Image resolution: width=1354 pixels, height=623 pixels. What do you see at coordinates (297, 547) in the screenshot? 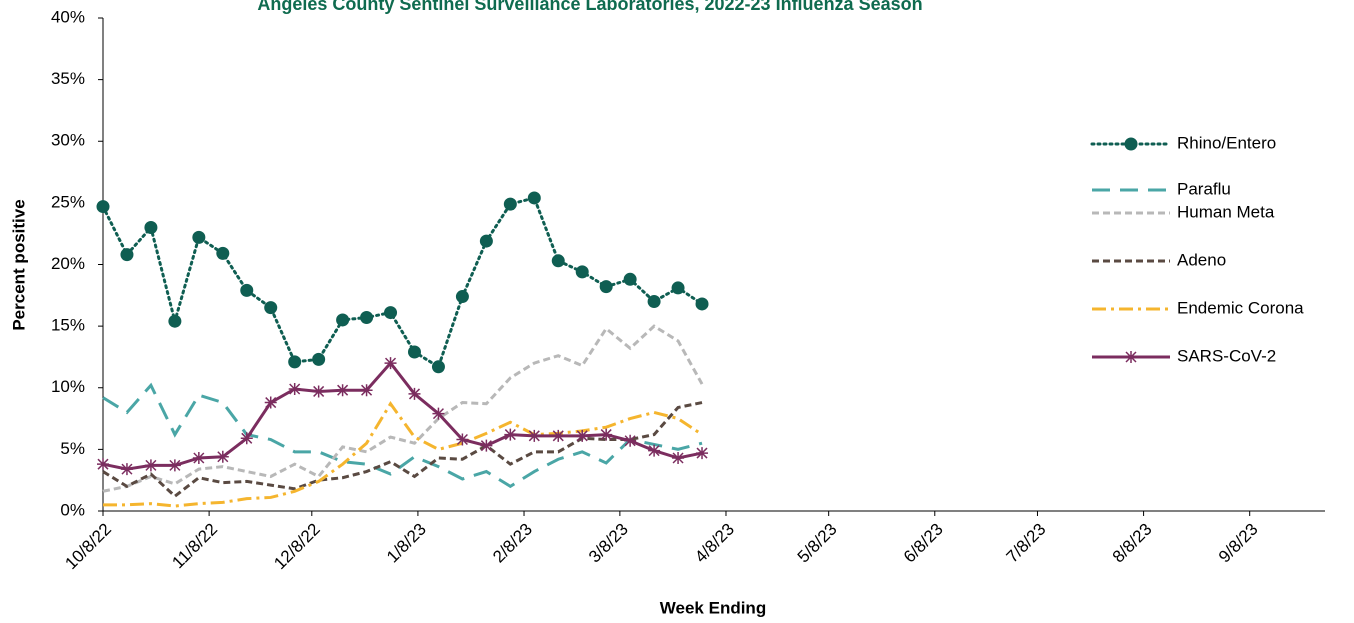
I see `x-tick-label: 12/8/22` at bounding box center [297, 547].